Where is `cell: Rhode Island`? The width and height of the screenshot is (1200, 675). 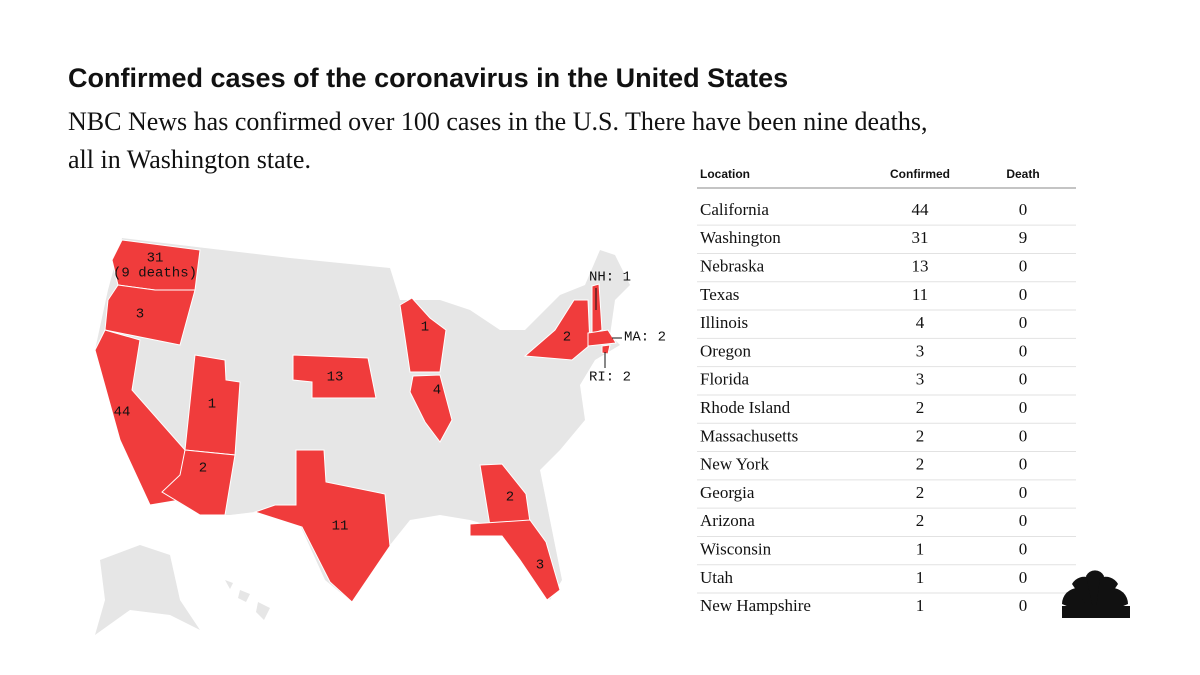
cell: Rhode Island is located at coordinates (745, 407).